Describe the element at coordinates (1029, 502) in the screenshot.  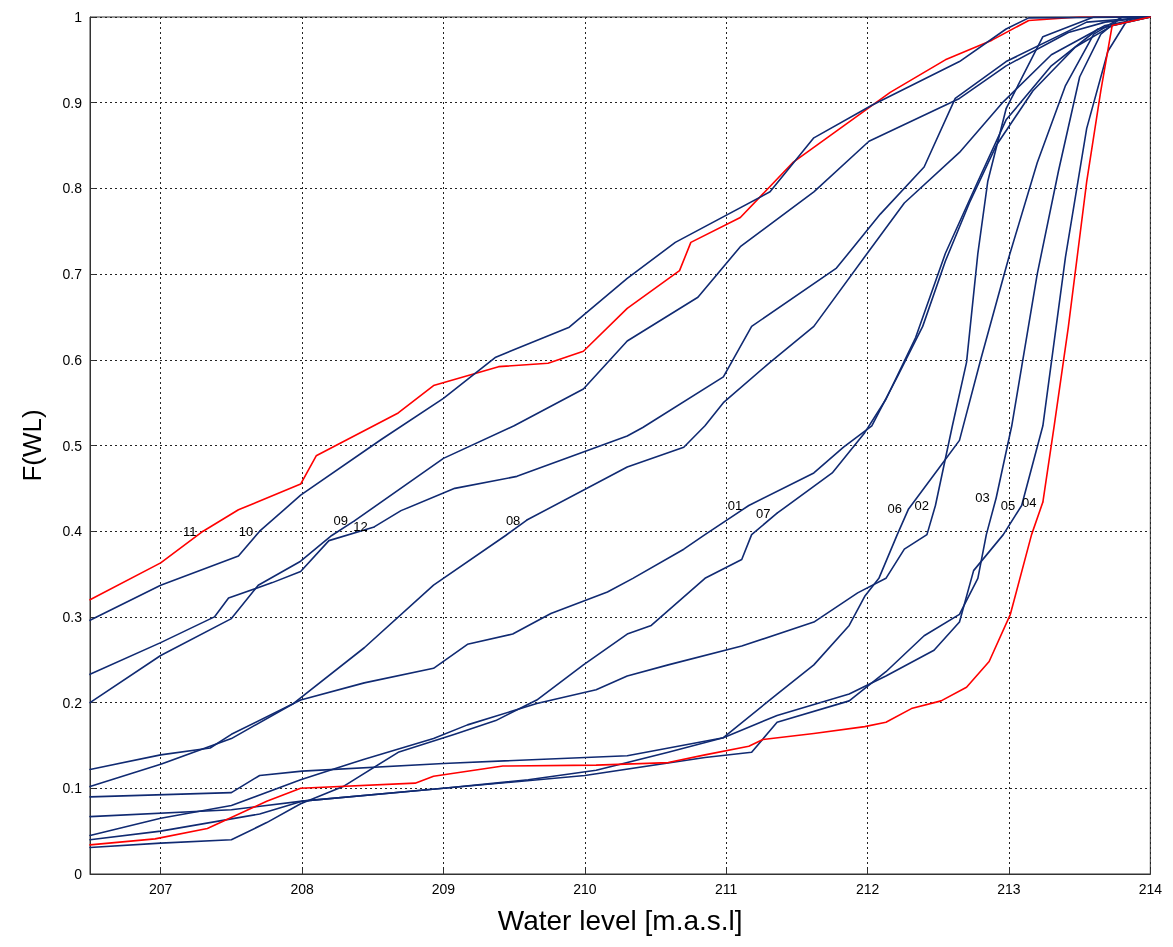
I see `series-label: 04` at that location.